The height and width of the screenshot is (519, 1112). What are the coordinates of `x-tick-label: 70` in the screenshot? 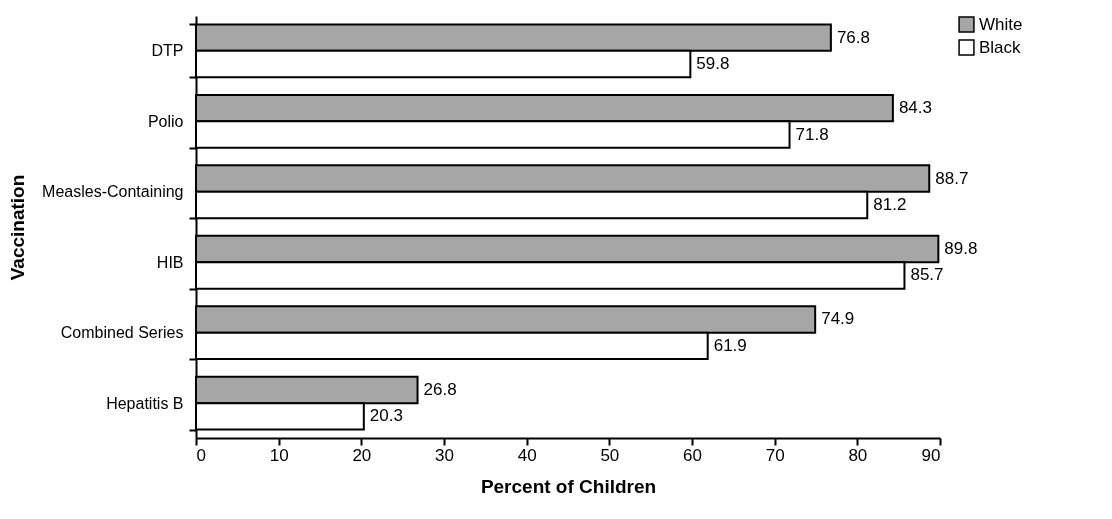 It's located at (775, 455).